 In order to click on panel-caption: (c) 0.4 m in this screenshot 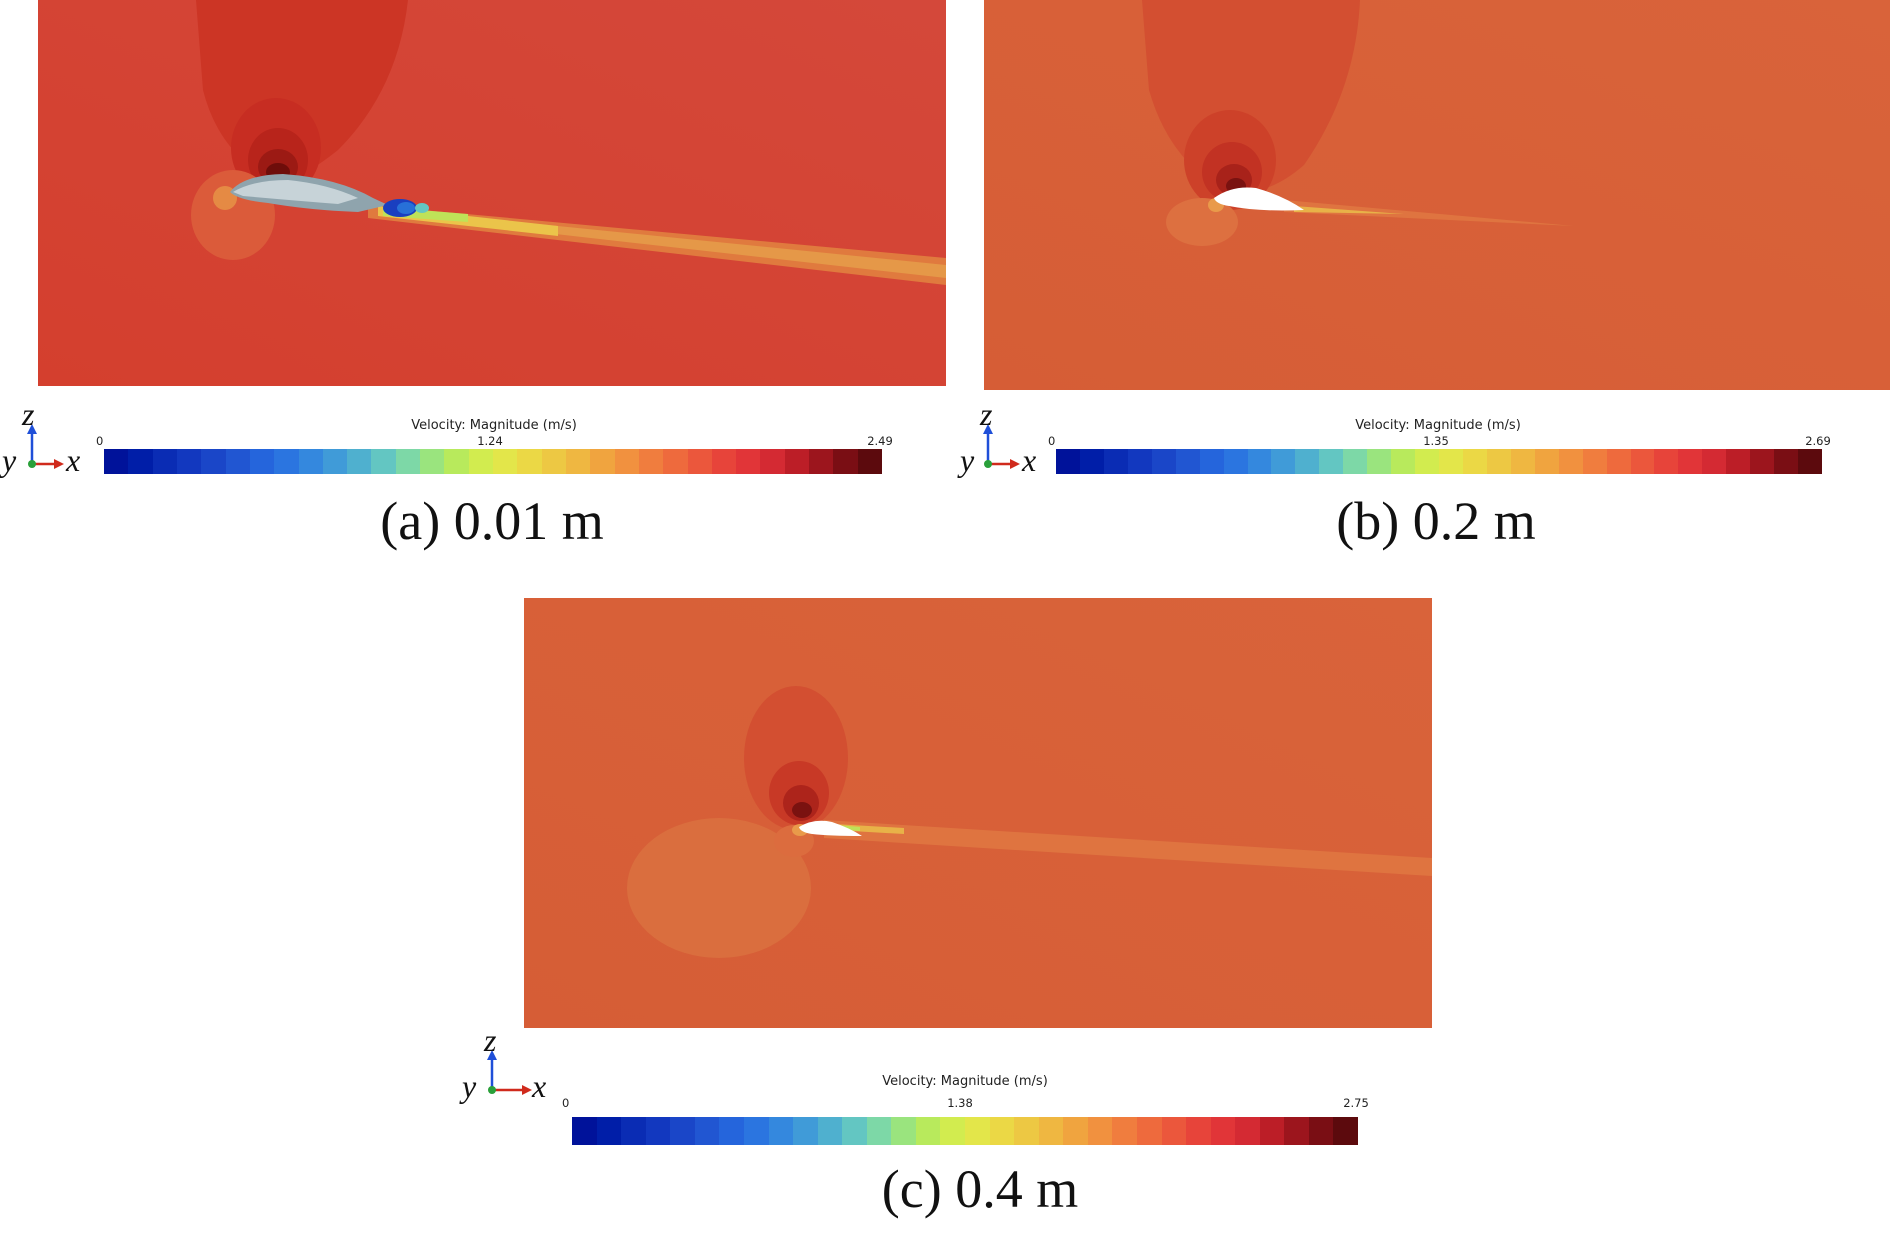, I will do `click(980, 1189)`.